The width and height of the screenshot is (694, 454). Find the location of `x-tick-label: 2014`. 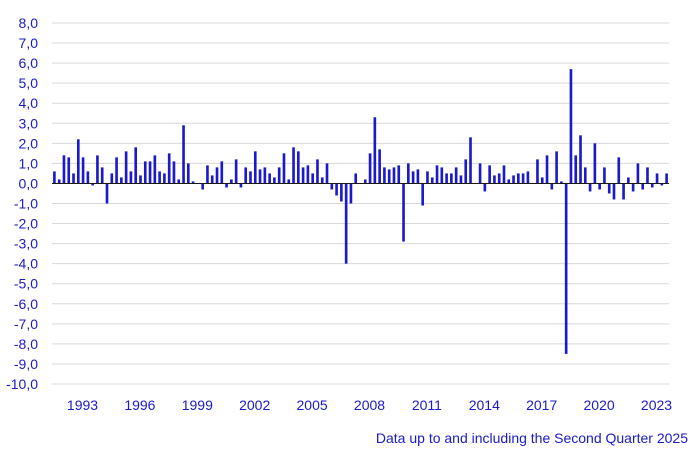

x-tick-label: 2014 is located at coordinates (484, 405).